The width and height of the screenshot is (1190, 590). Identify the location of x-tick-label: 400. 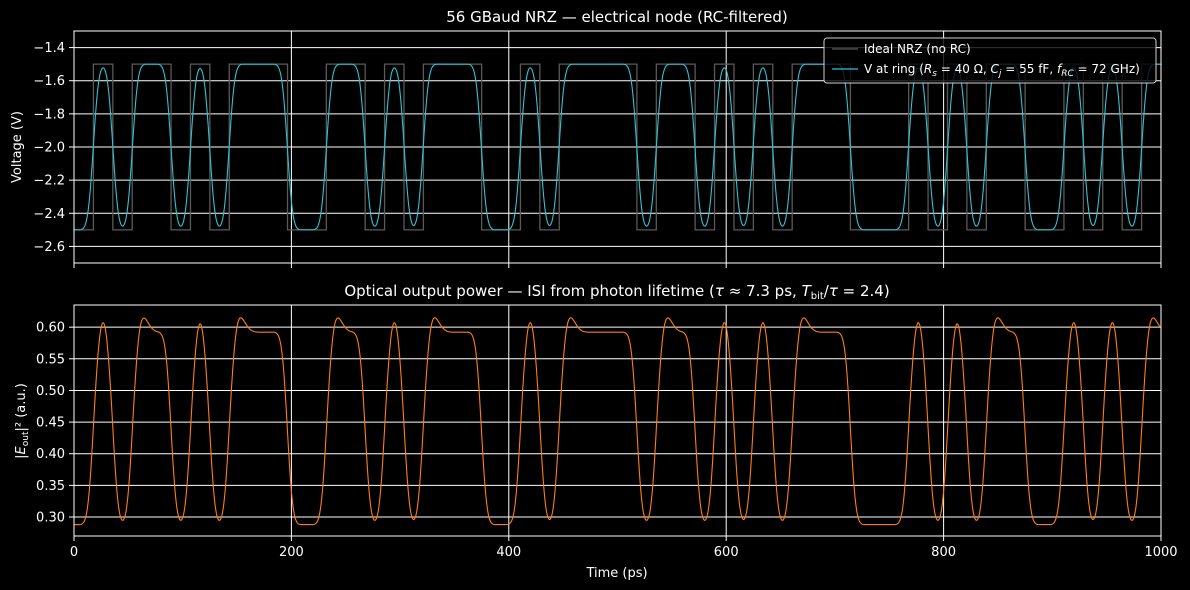
(508, 552).